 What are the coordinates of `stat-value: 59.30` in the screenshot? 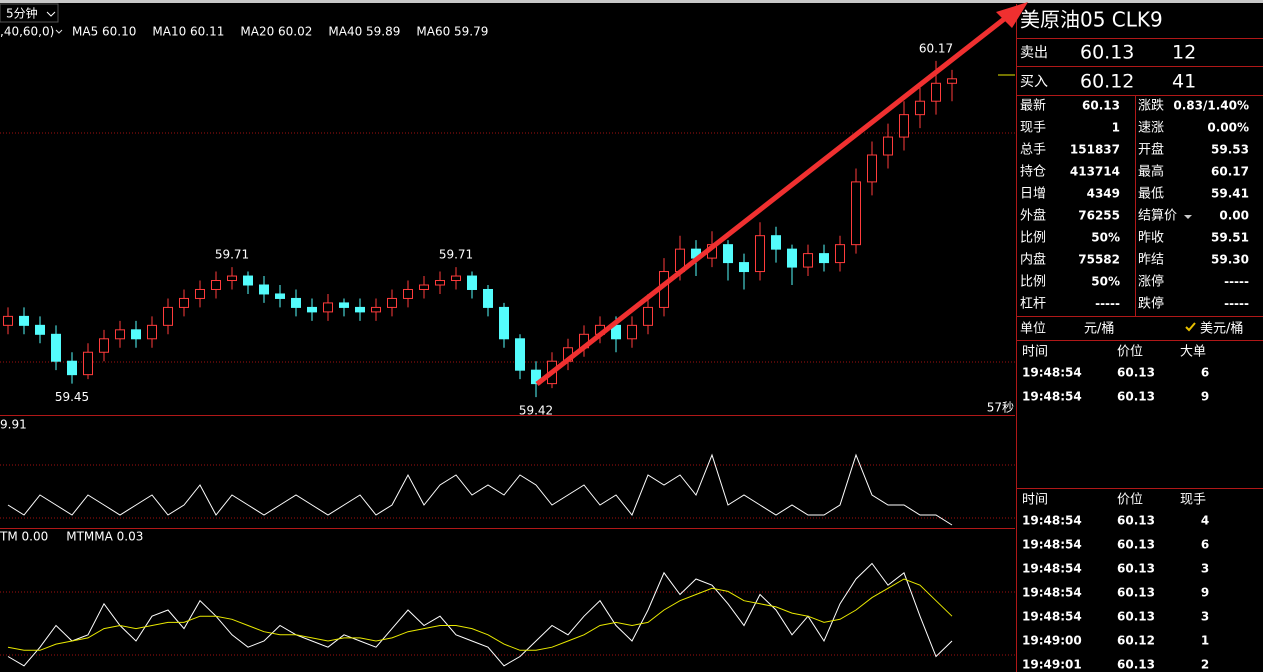 It's located at (1230, 260).